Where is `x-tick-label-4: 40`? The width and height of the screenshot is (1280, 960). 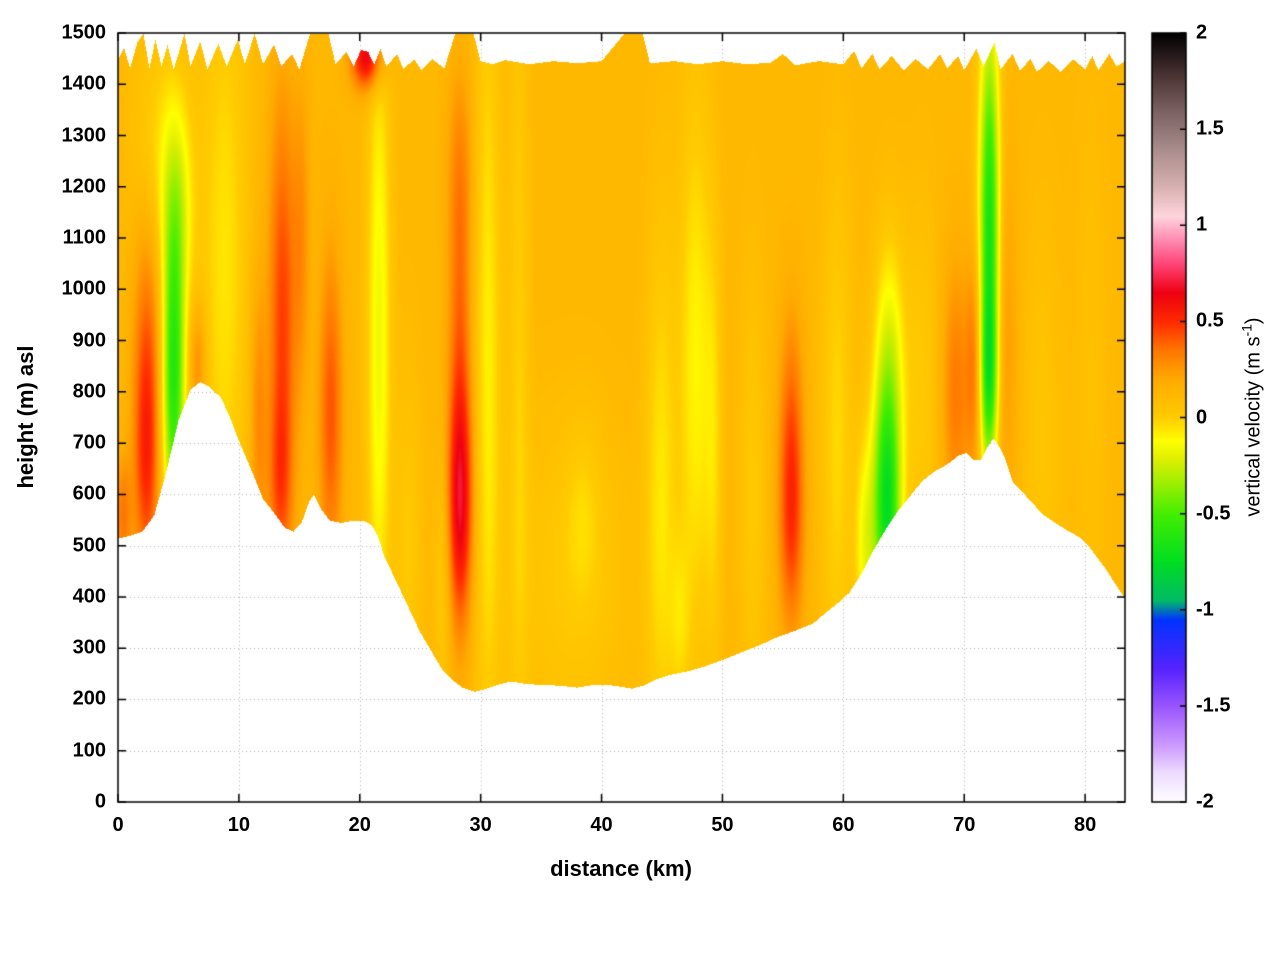 x-tick-label-4: 40 is located at coordinates (601, 825).